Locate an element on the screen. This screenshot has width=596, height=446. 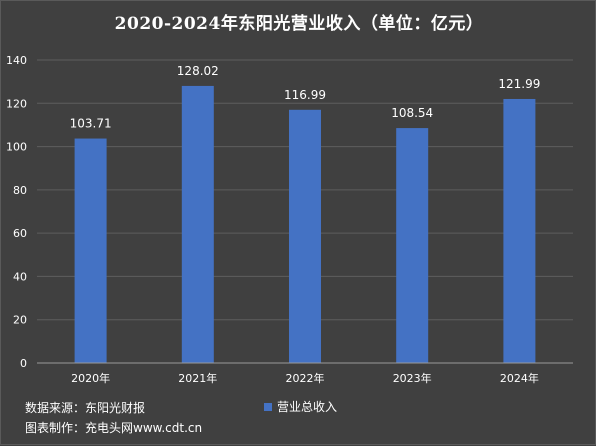
y-tick-label: 120 is located at coordinates (16, 103).